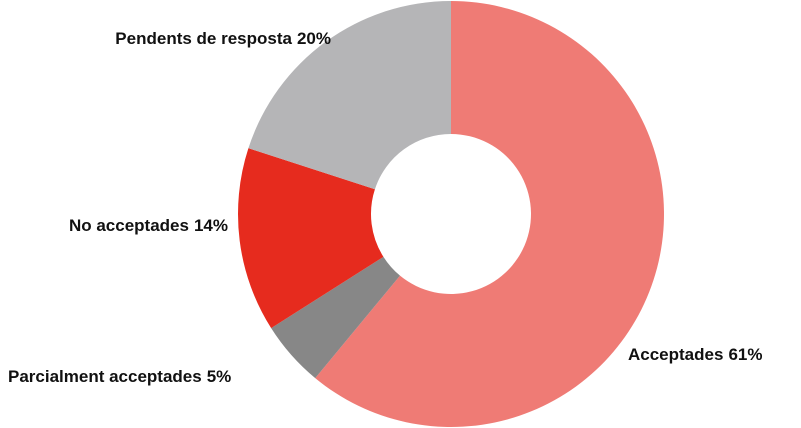  What do you see at coordinates (314, 38) in the screenshot?
I see `value-label: 20%` at bounding box center [314, 38].